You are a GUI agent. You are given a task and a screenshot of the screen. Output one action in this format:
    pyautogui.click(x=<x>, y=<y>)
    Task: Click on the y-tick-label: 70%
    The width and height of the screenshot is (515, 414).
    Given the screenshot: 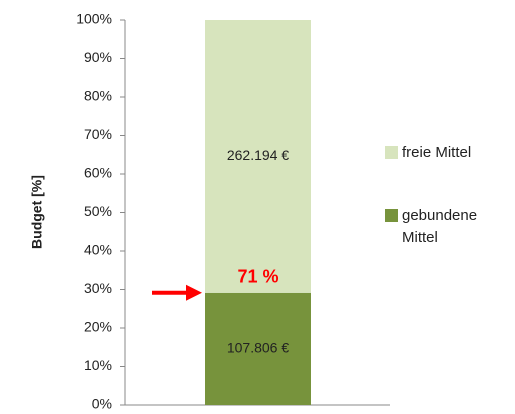 What is the action you would take?
    pyautogui.click(x=98, y=134)
    